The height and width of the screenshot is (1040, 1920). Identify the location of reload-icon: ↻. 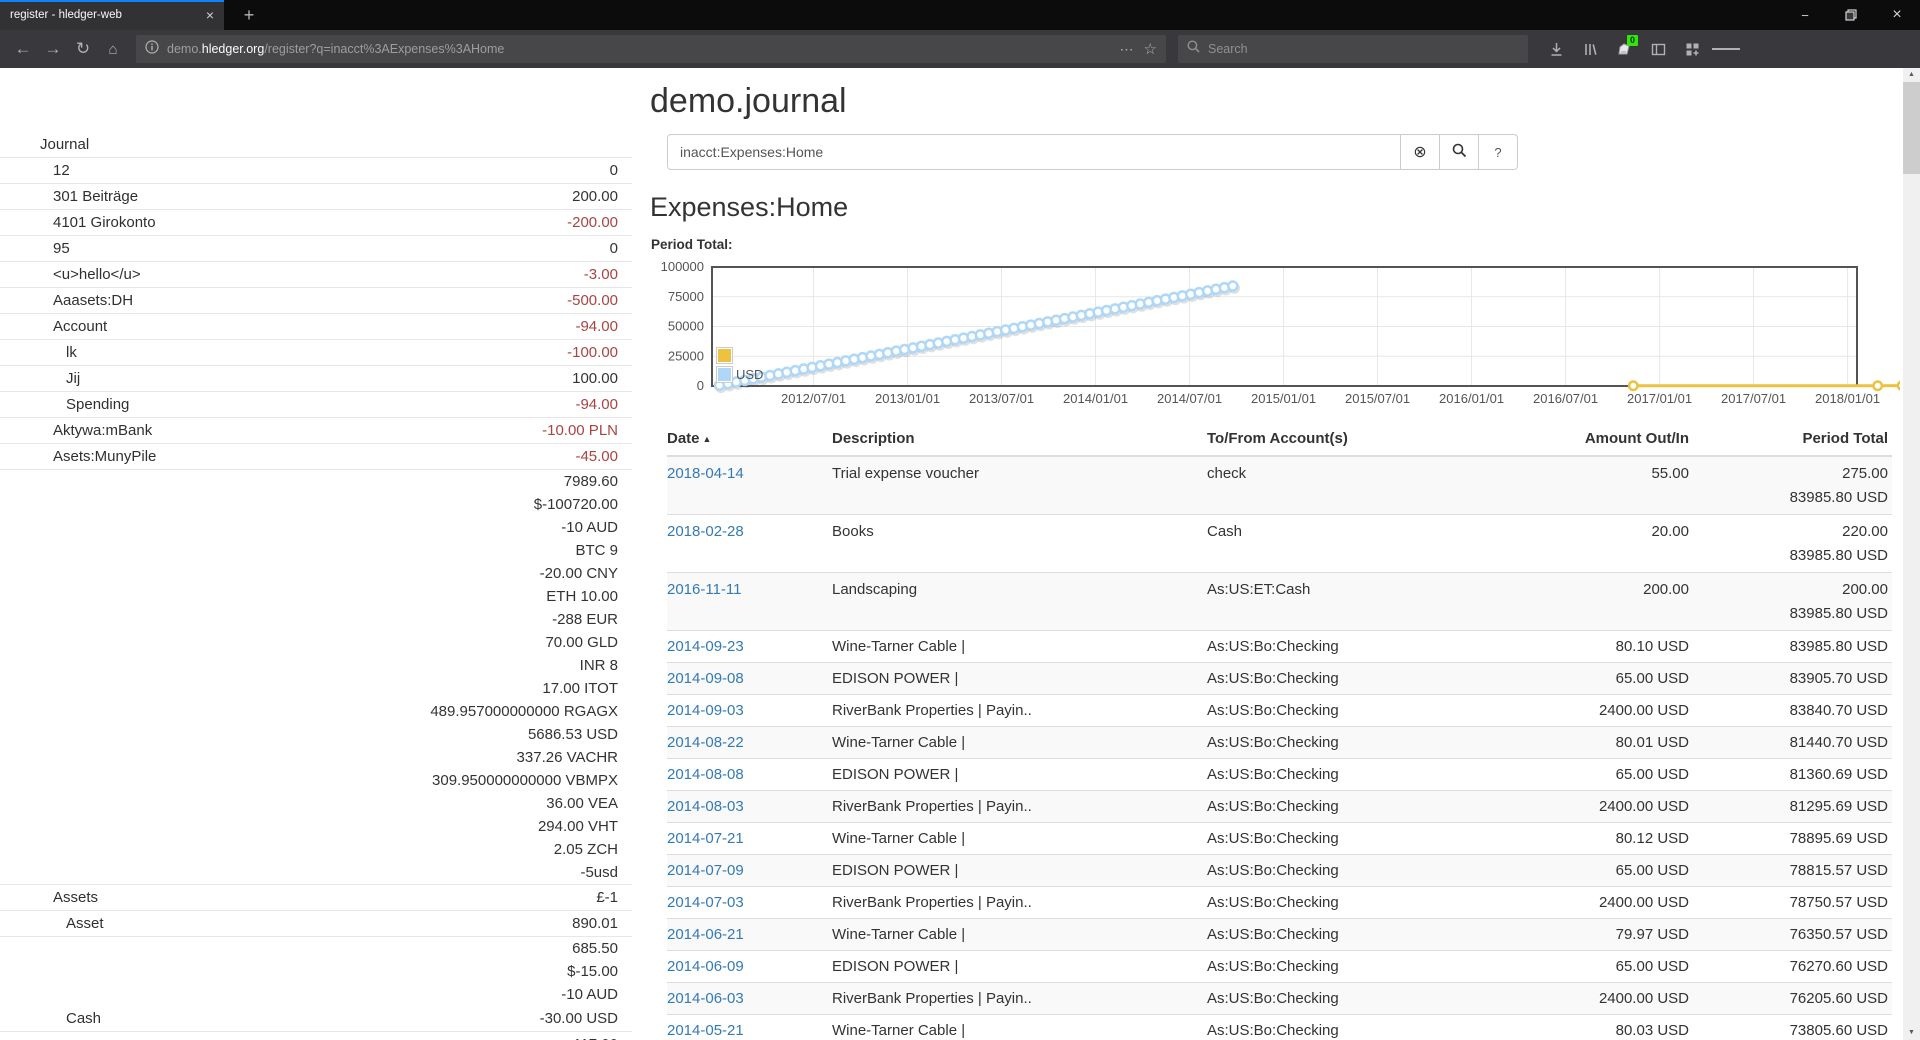
(83, 48).